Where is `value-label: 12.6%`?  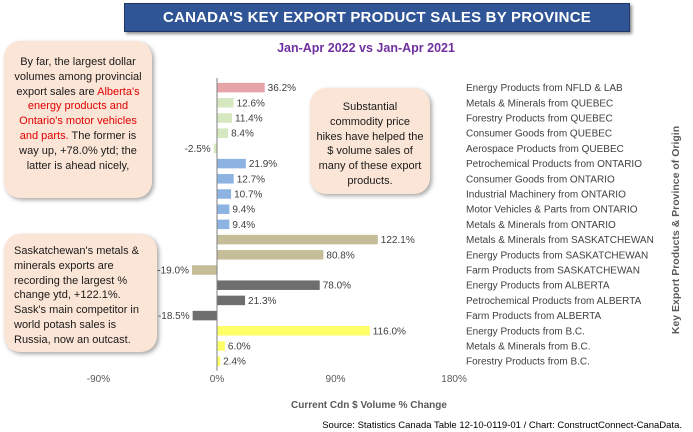 value-label: 12.6% is located at coordinates (251, 103).